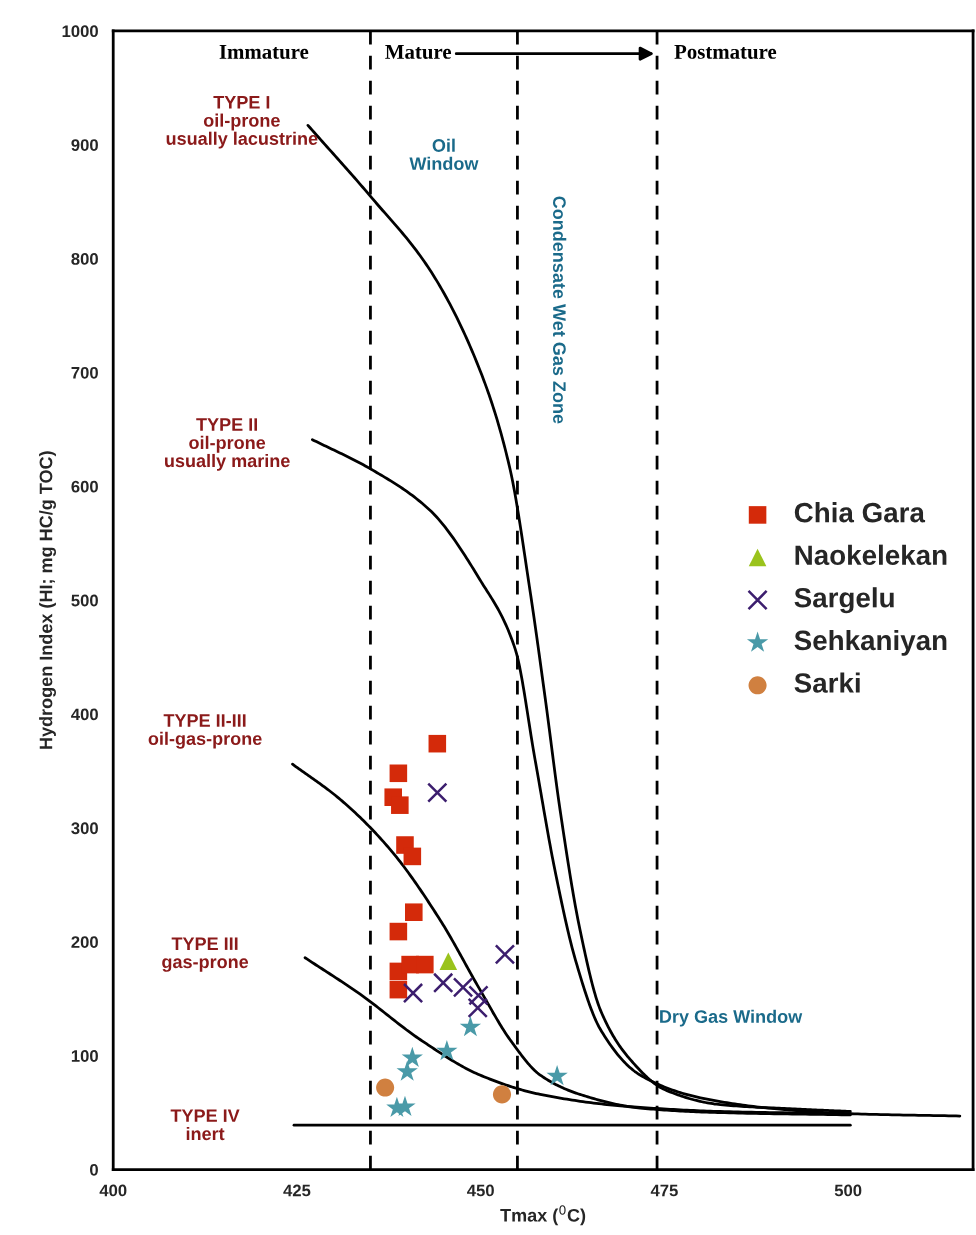 The width and height of the screenshot is (976, 1235). Describe the element at coordinates (297, 1190) in the screenshot. I see `x-tick-label: 425` at that location.